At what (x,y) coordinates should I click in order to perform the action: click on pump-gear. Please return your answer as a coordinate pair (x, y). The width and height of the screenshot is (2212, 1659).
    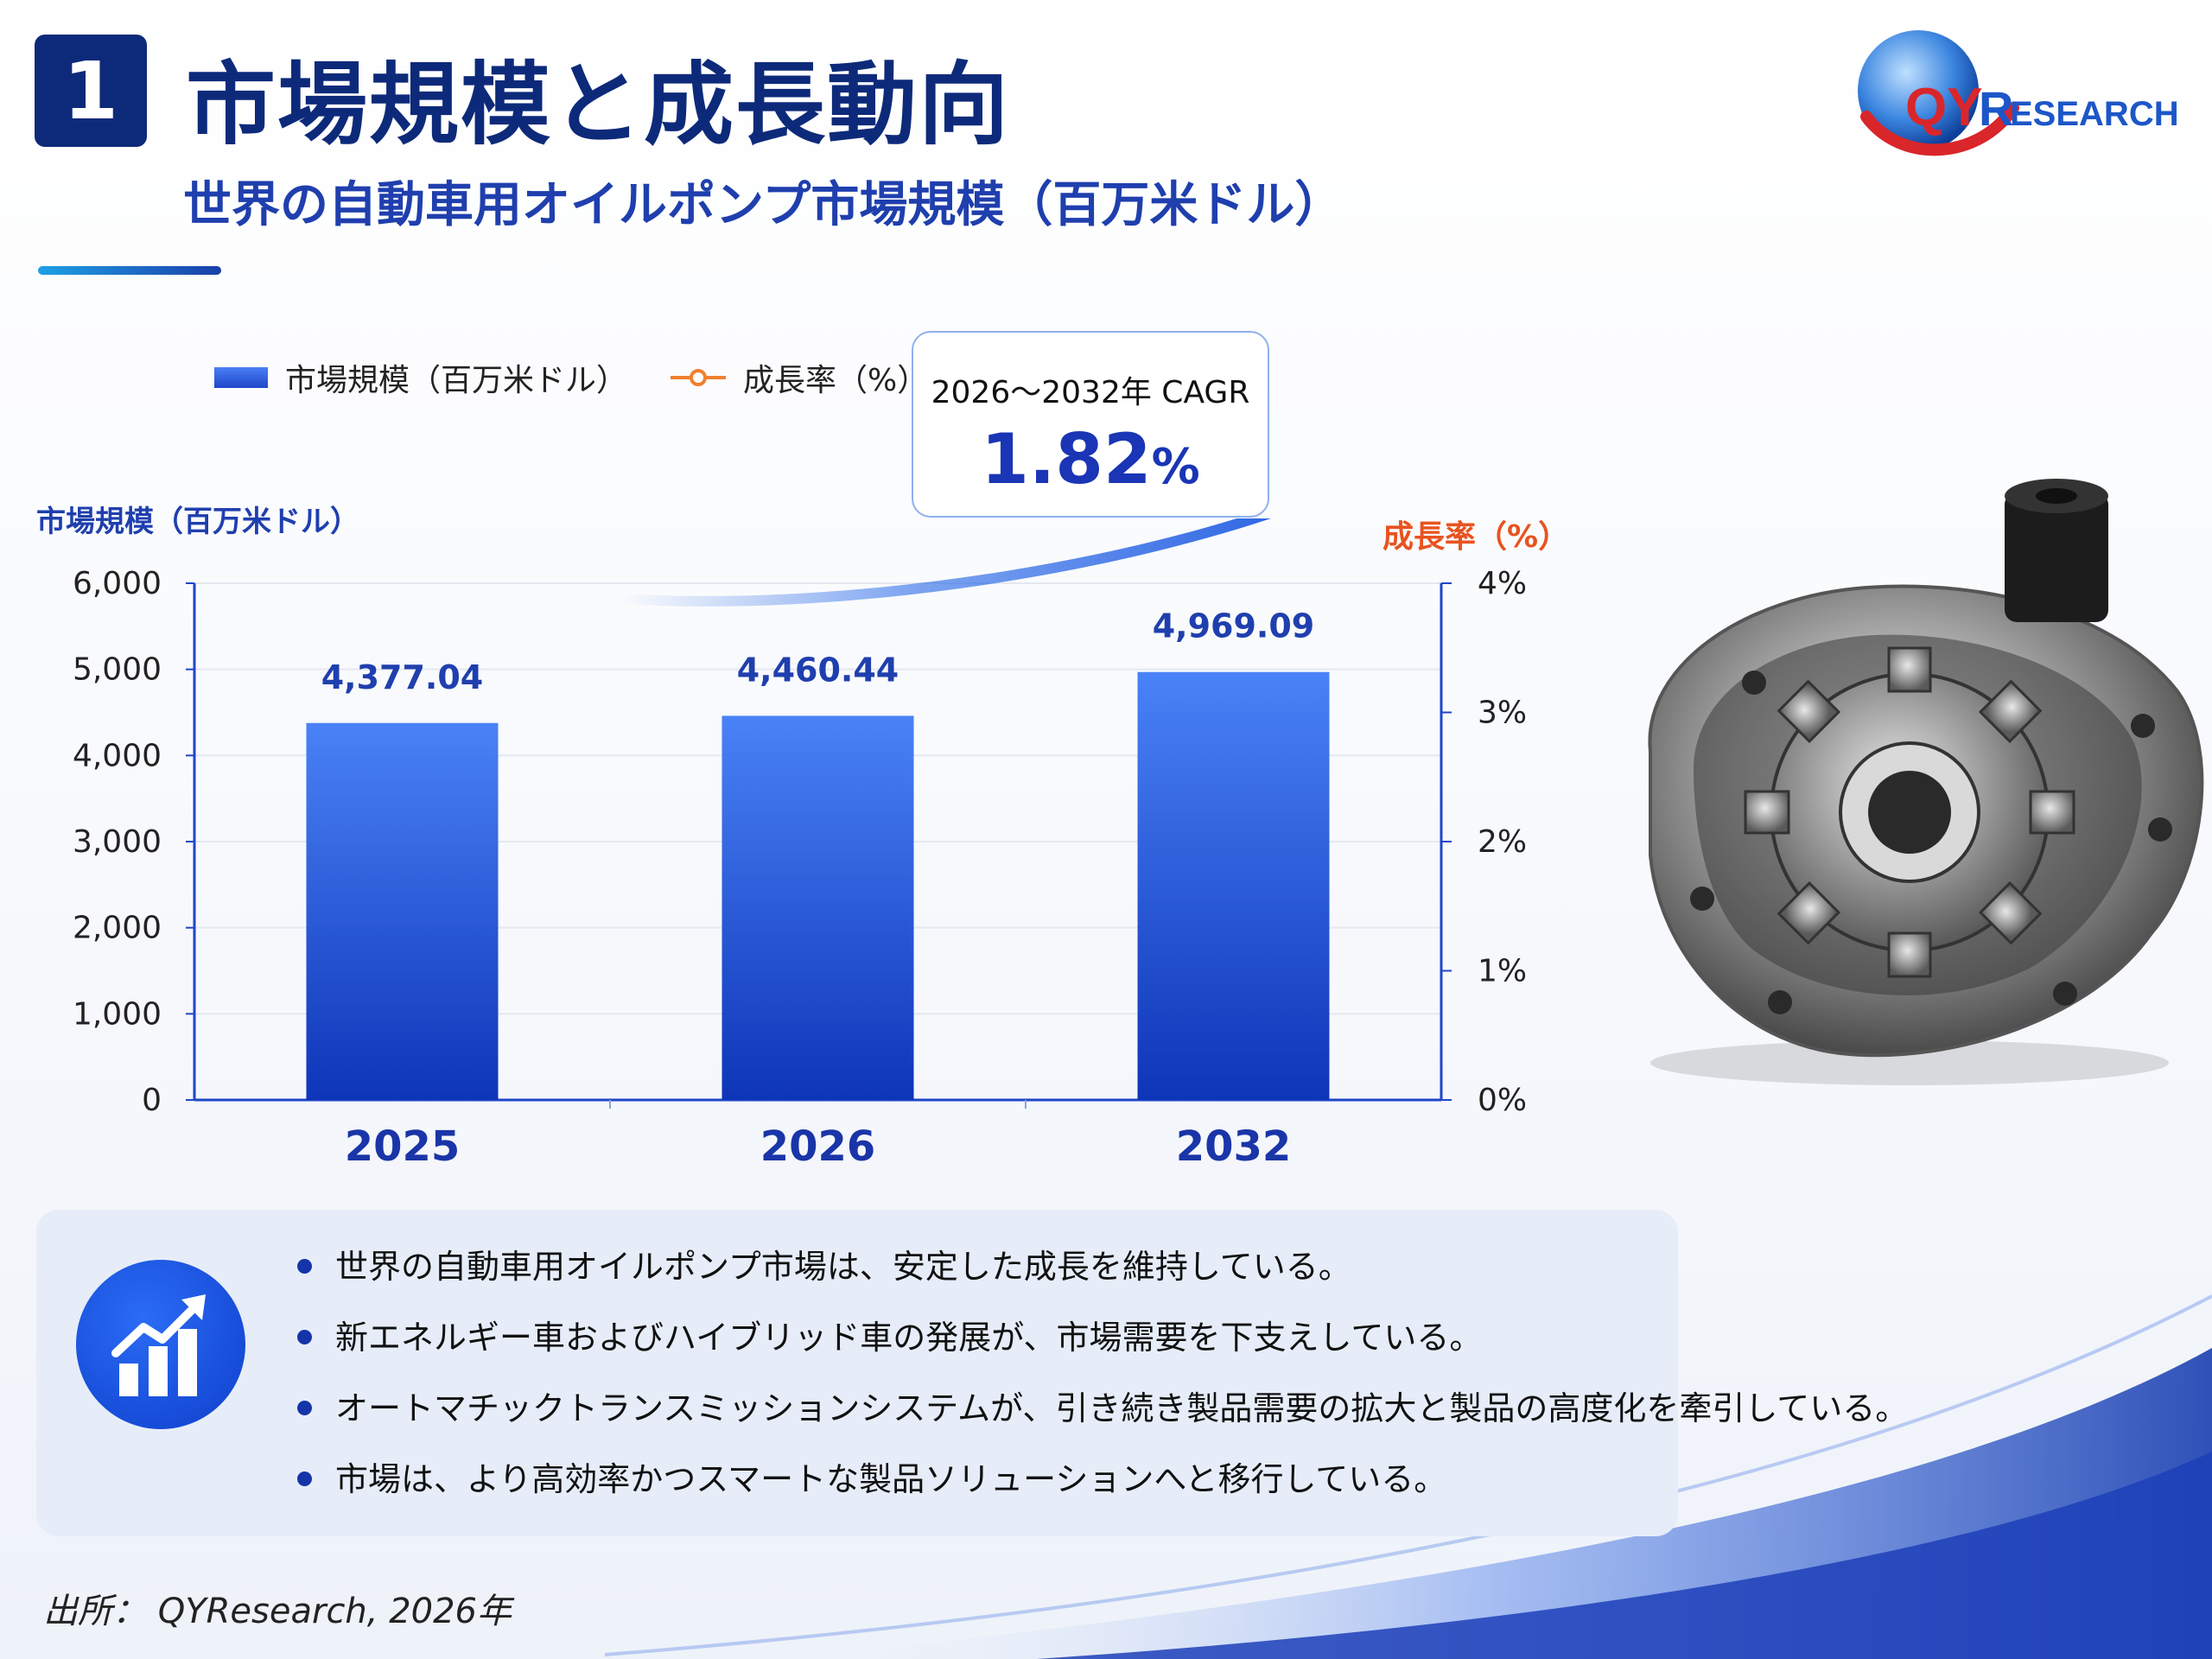
    Looking at the image, I should click on (1909, 812).